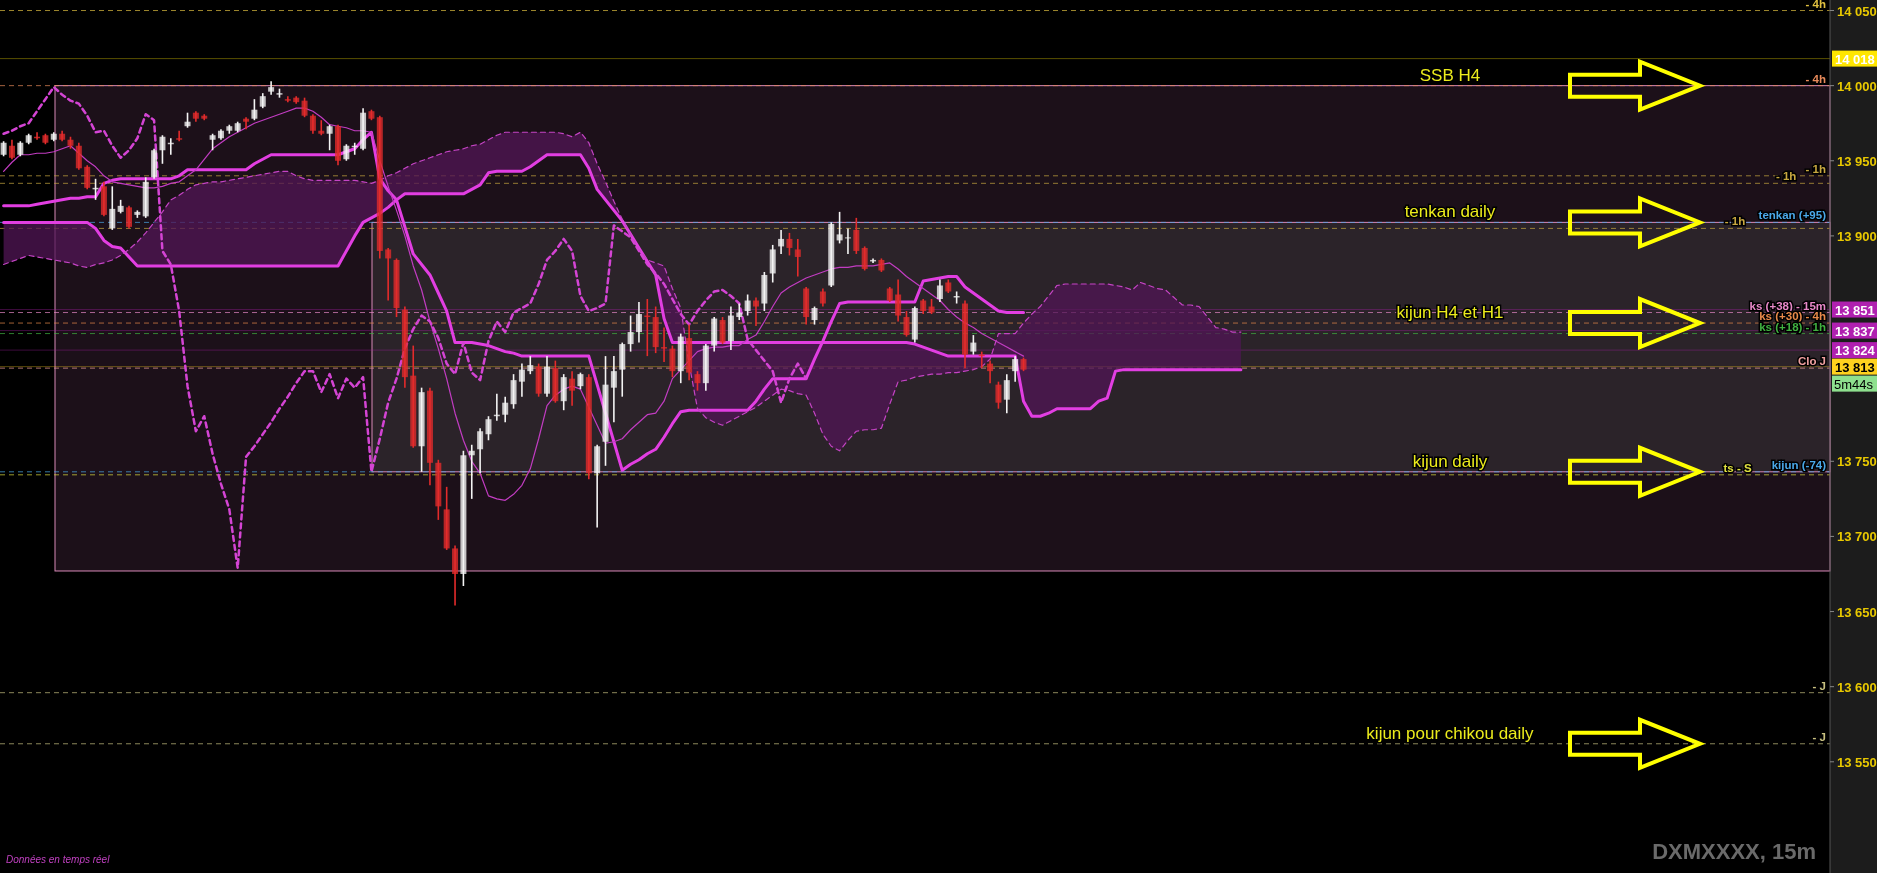 This screenshot has width=1877, height=873. Describe the element at coordinates (1811, 361) in the screenshot. I see `ref-line-label: Clo J` at that location.